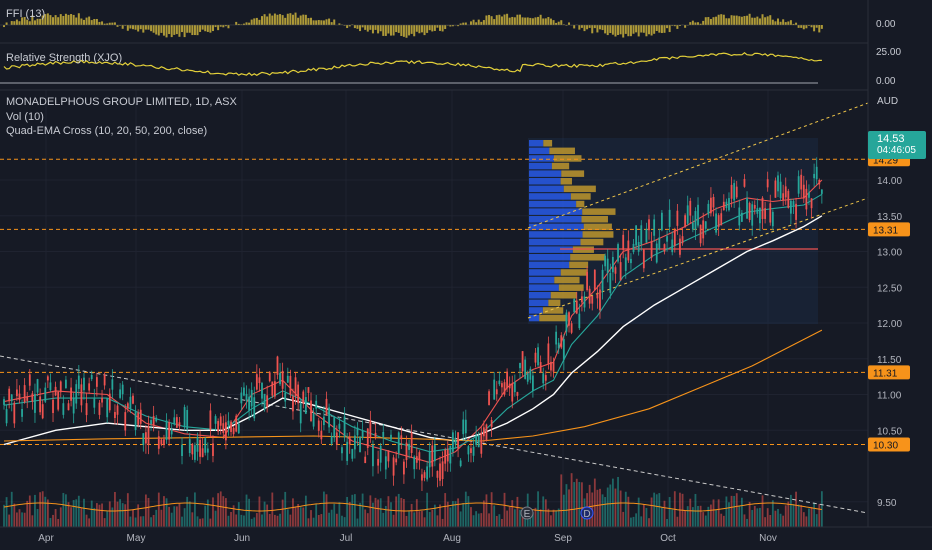 The width and height of the screenshot is (932, 550). Describe the element at coordinates (889, 431) in the screenshot. I see `price-tick-label: 10.50` at that location.